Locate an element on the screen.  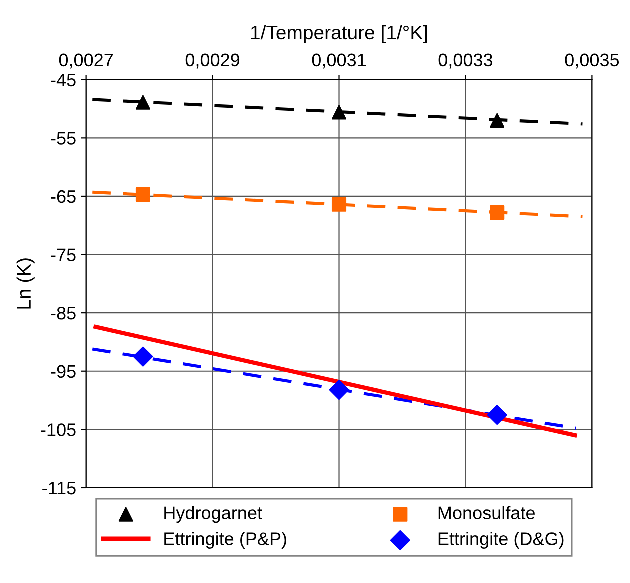
legend-label: Ettringite (D&G) is located at coordinates (501, 540).